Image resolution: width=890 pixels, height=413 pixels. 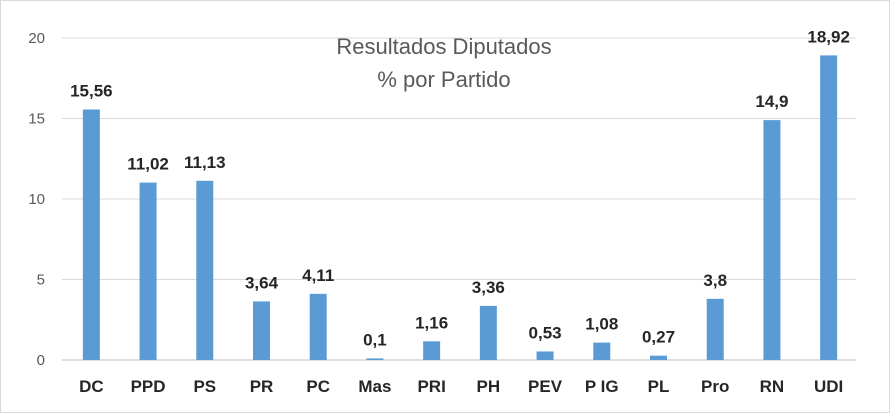 I want to click on x-tick-label: PL, so click(x=659, y=386).